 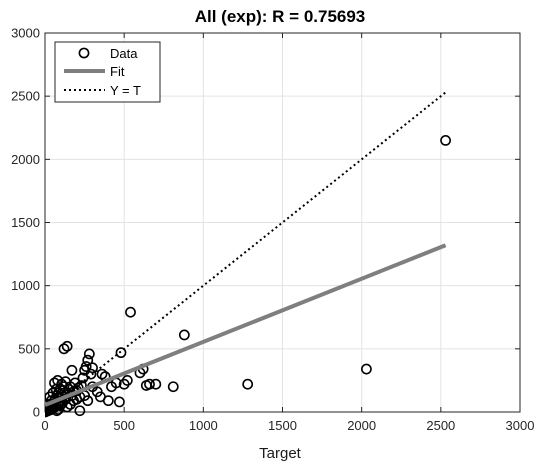 I want to click on x-tick-label: 1000, so click(x=203, y=425).